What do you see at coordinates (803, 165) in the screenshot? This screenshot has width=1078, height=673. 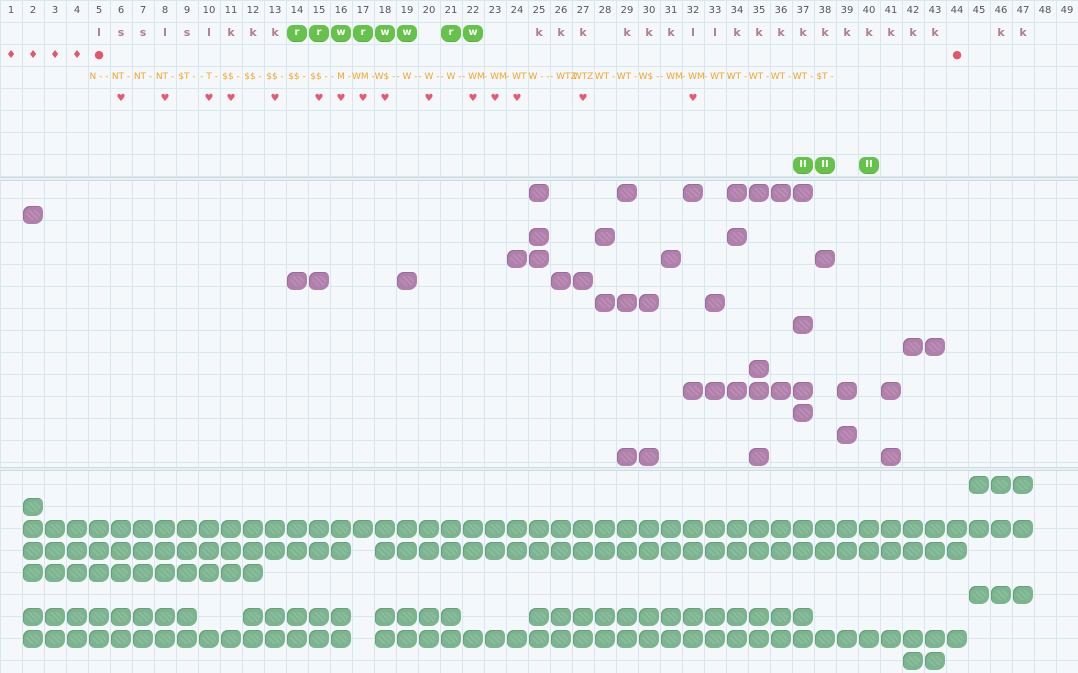 I see `pause-badge: II` at bounding box center [803, 165].